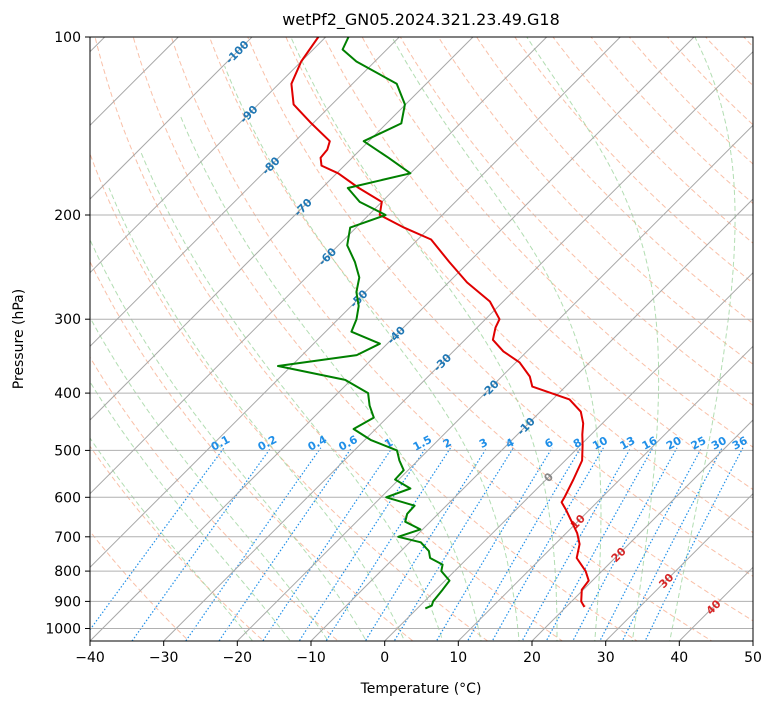  I want to click on x-axis-label: Temperature (°C), so click(421, 689).